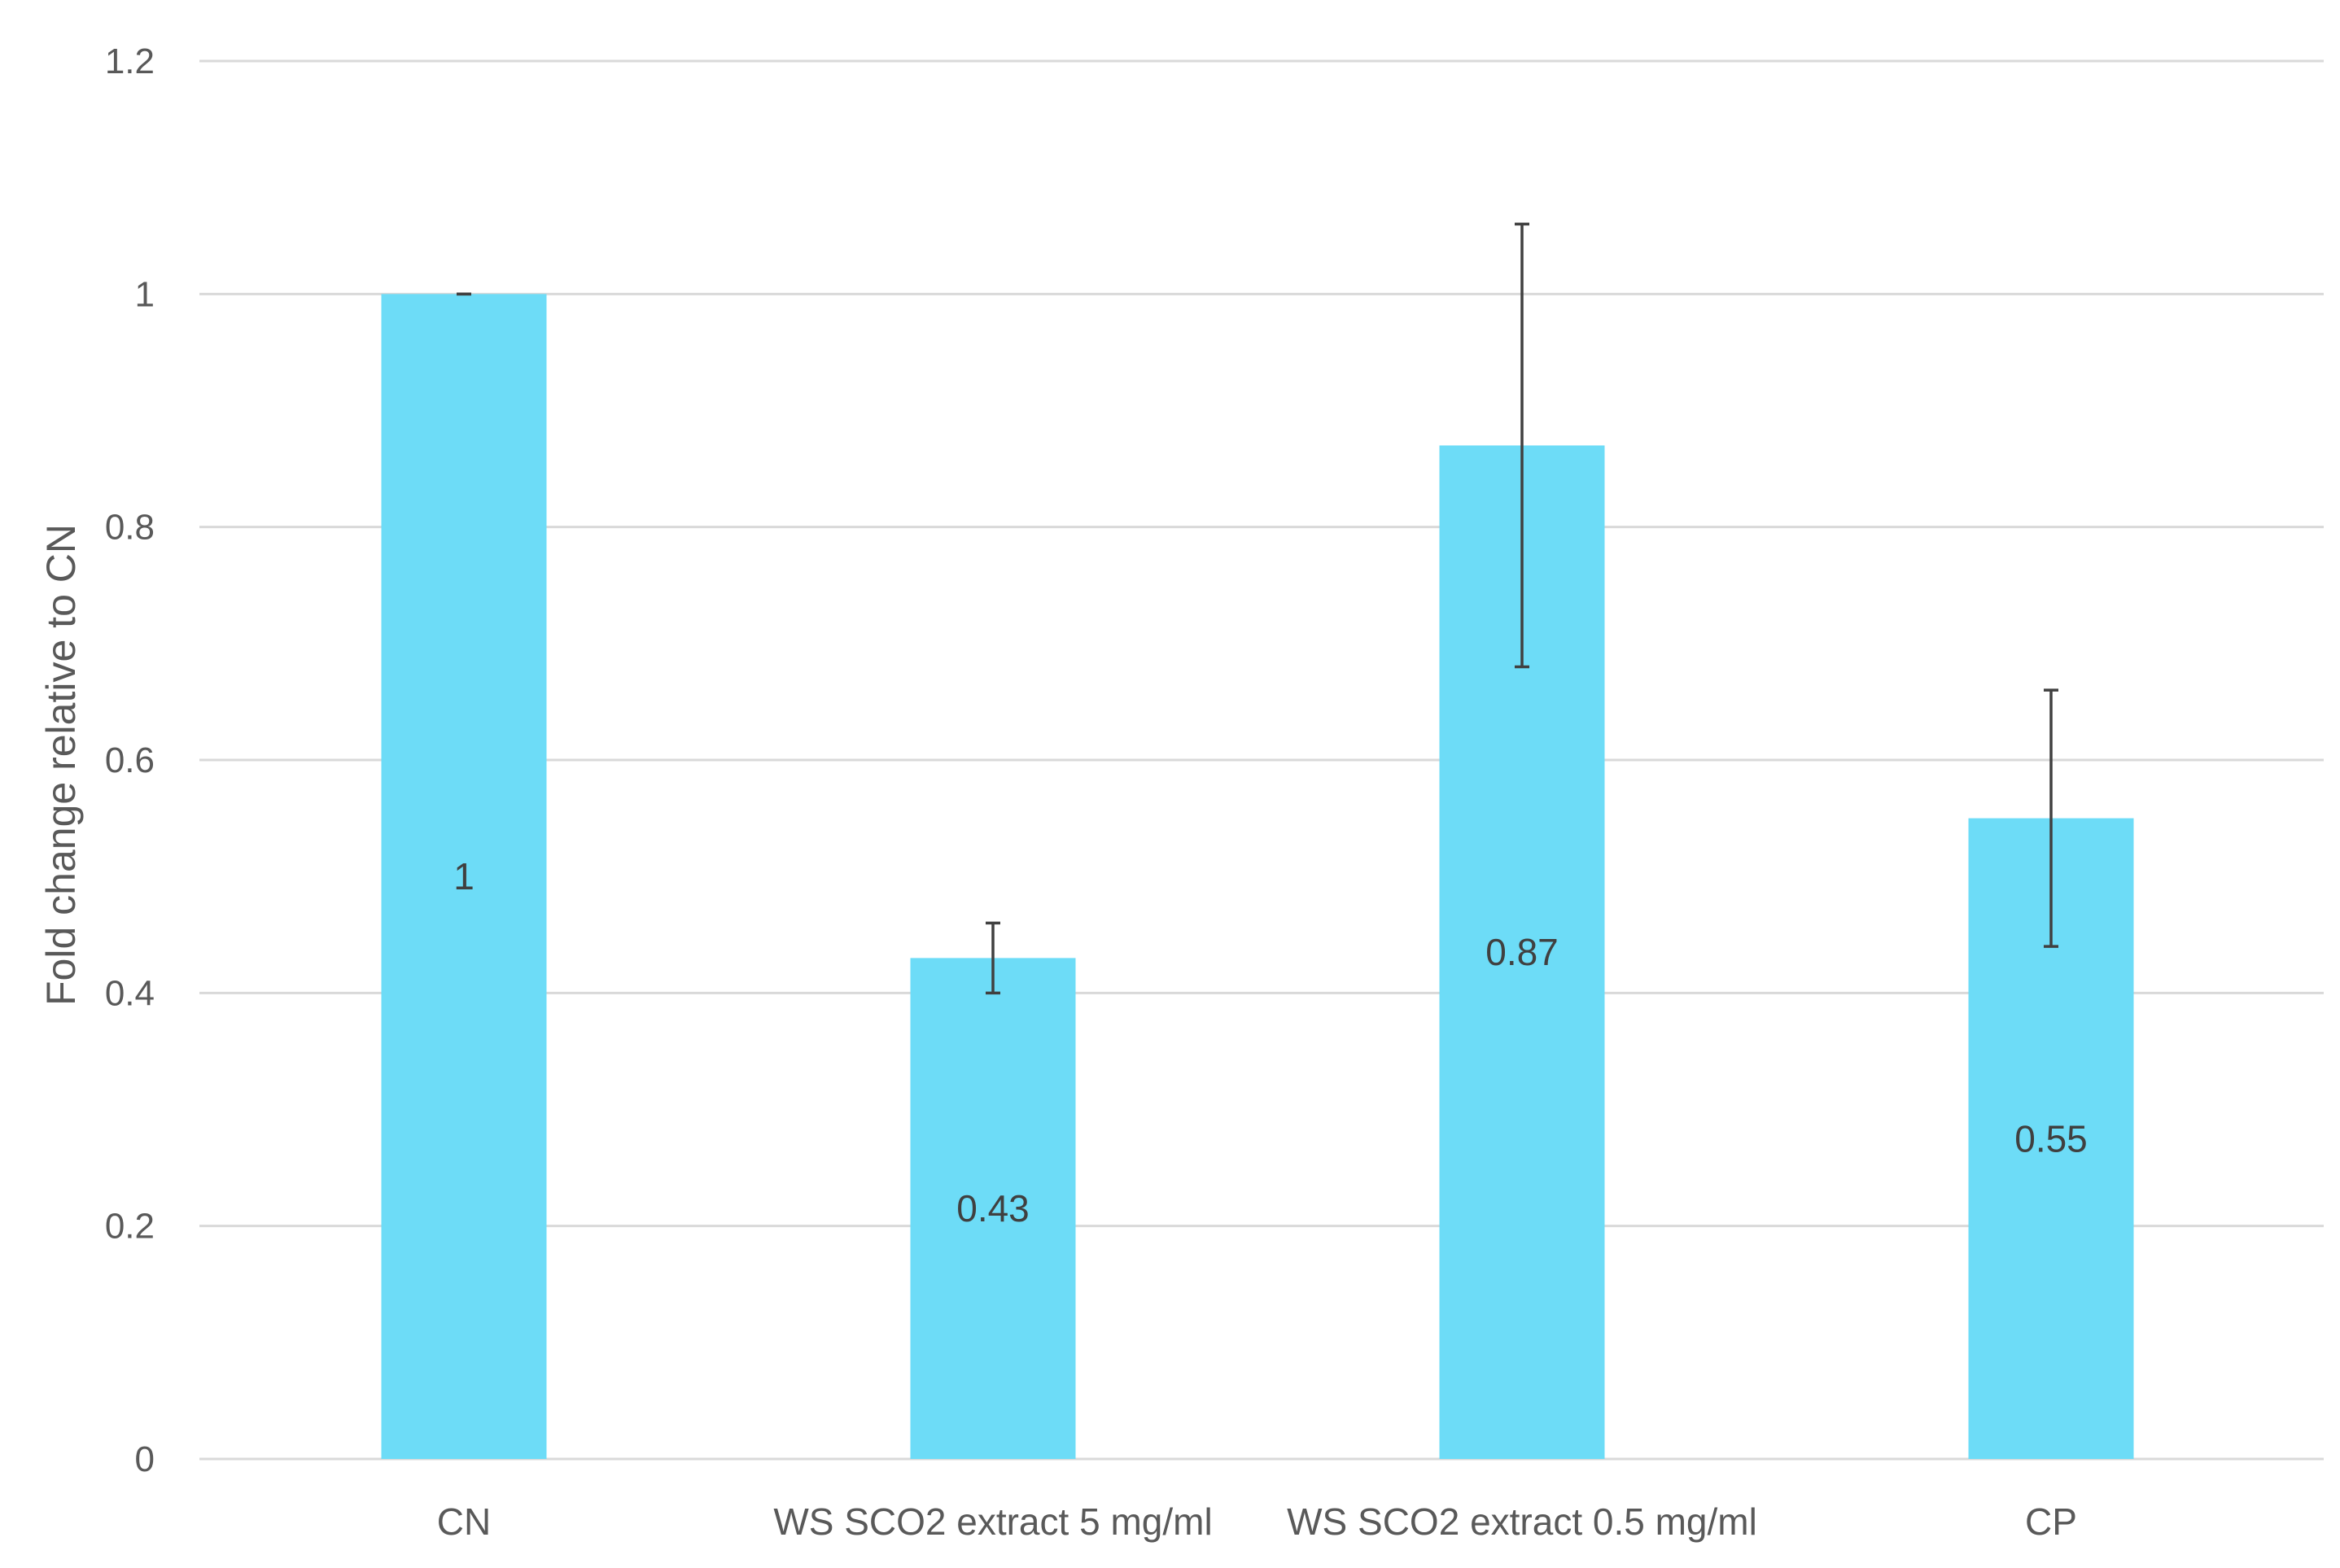 Image resolution: width=2340 pixels, height=1568 pixels. What do you see at coordinates (130, 1227) in the screenshot?
I see `y-tick-label: 0.2` at bounding box center [130, 1227].